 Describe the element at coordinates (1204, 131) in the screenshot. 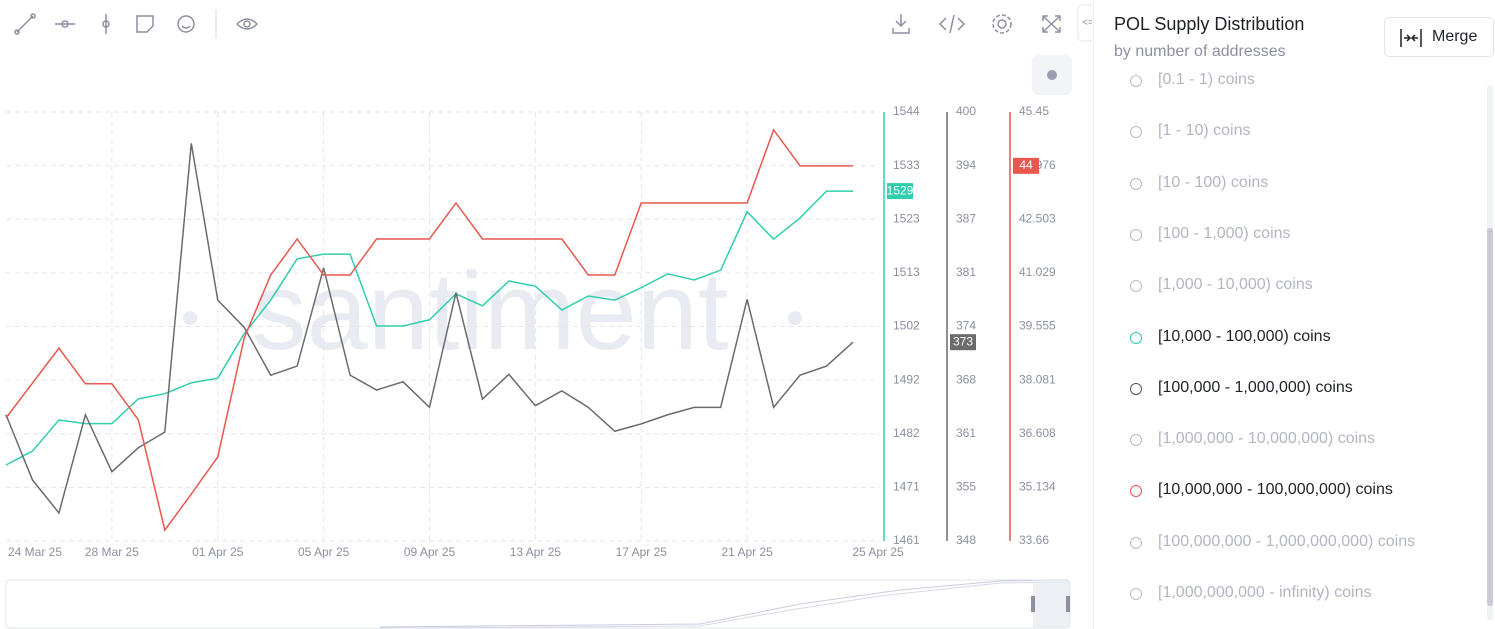

I see `metric-label: [1 - 10) coins` at that location.